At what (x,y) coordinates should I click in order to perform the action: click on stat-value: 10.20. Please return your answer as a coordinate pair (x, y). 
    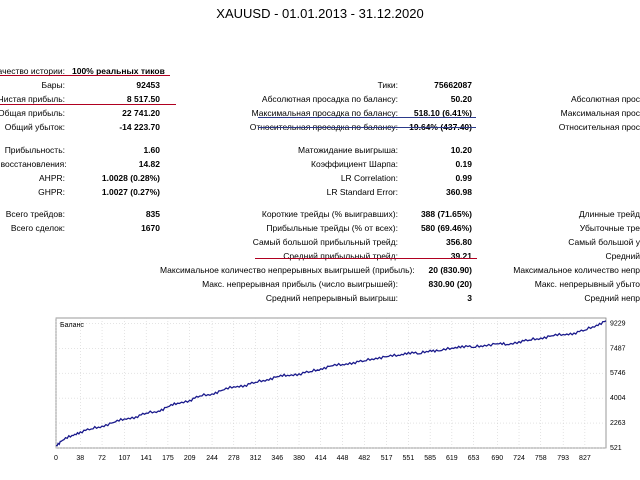
    Looking at the image, I should click on (461, 150).